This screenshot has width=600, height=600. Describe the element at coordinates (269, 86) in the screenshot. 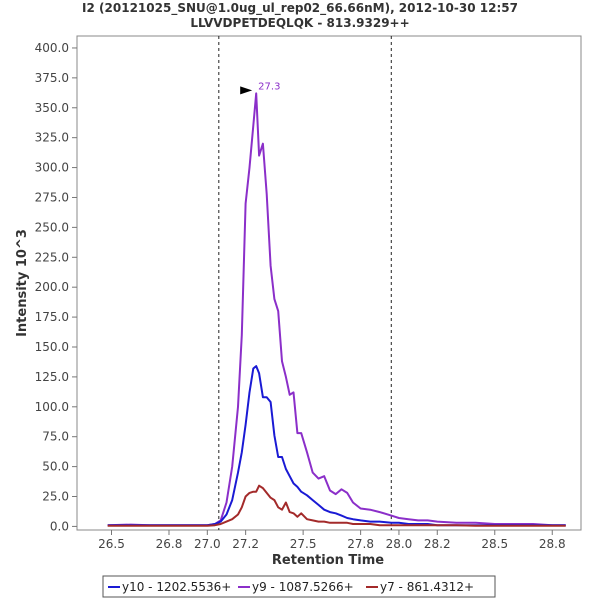

I see `peak-label: 27.3` at that location.